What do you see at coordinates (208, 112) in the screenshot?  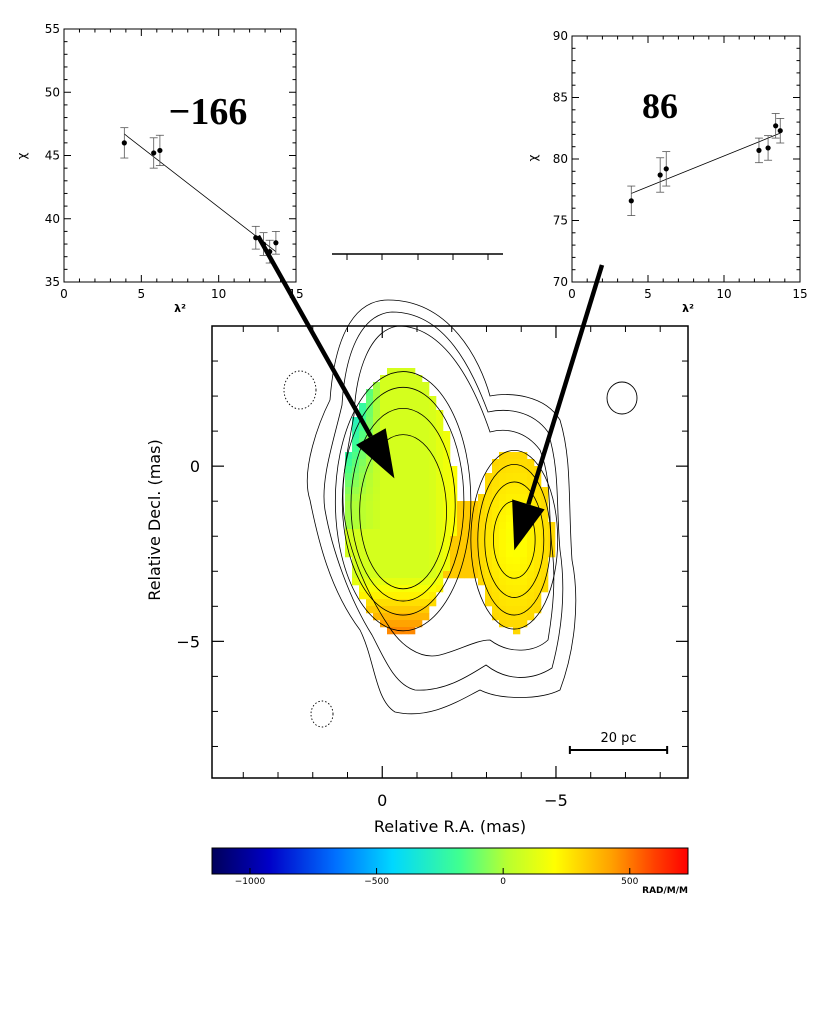 I see `left-inset-rm-label: −166` at bounding box center [208, 112].